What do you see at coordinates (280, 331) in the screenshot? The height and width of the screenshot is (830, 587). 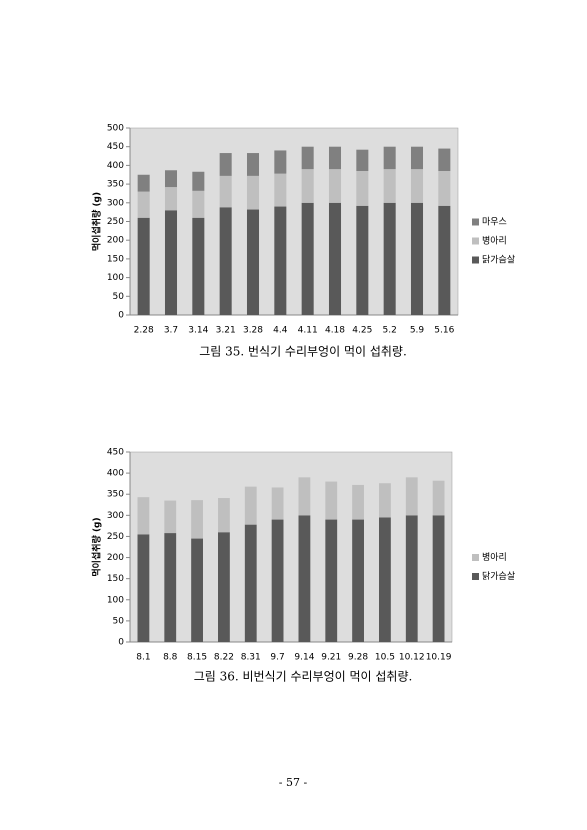 I see `x-tick-label: 4.4` at bounding box center [280, 331].